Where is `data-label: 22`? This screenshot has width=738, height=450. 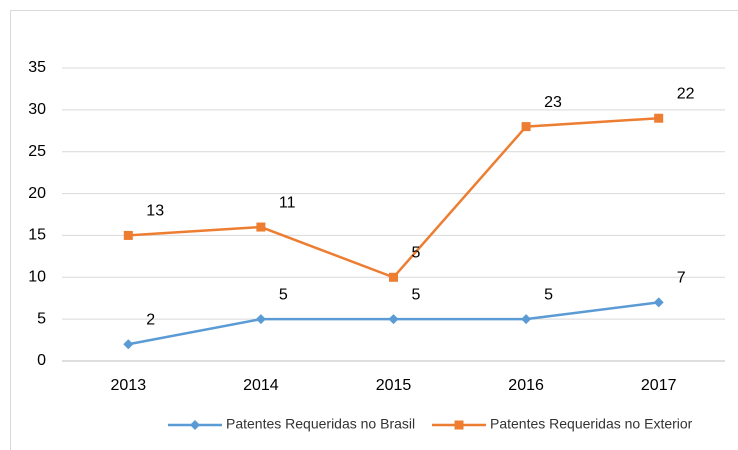 data-label: 22 is located at coordinates (686, 93).